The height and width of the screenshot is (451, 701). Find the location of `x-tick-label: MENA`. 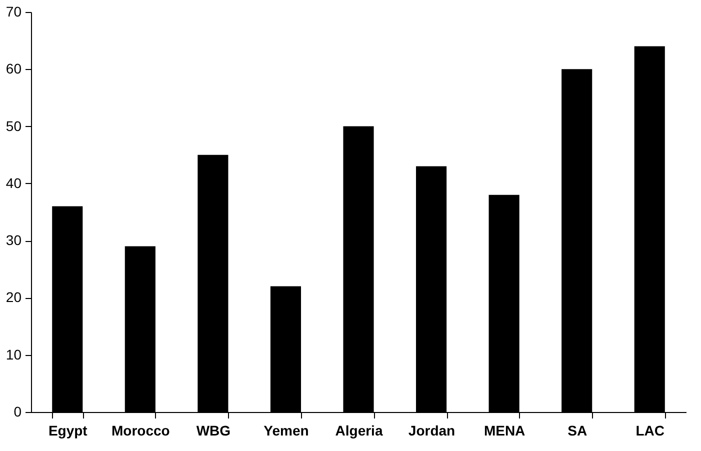

x-tick-label: MENA is located at coordinates (505, 430).